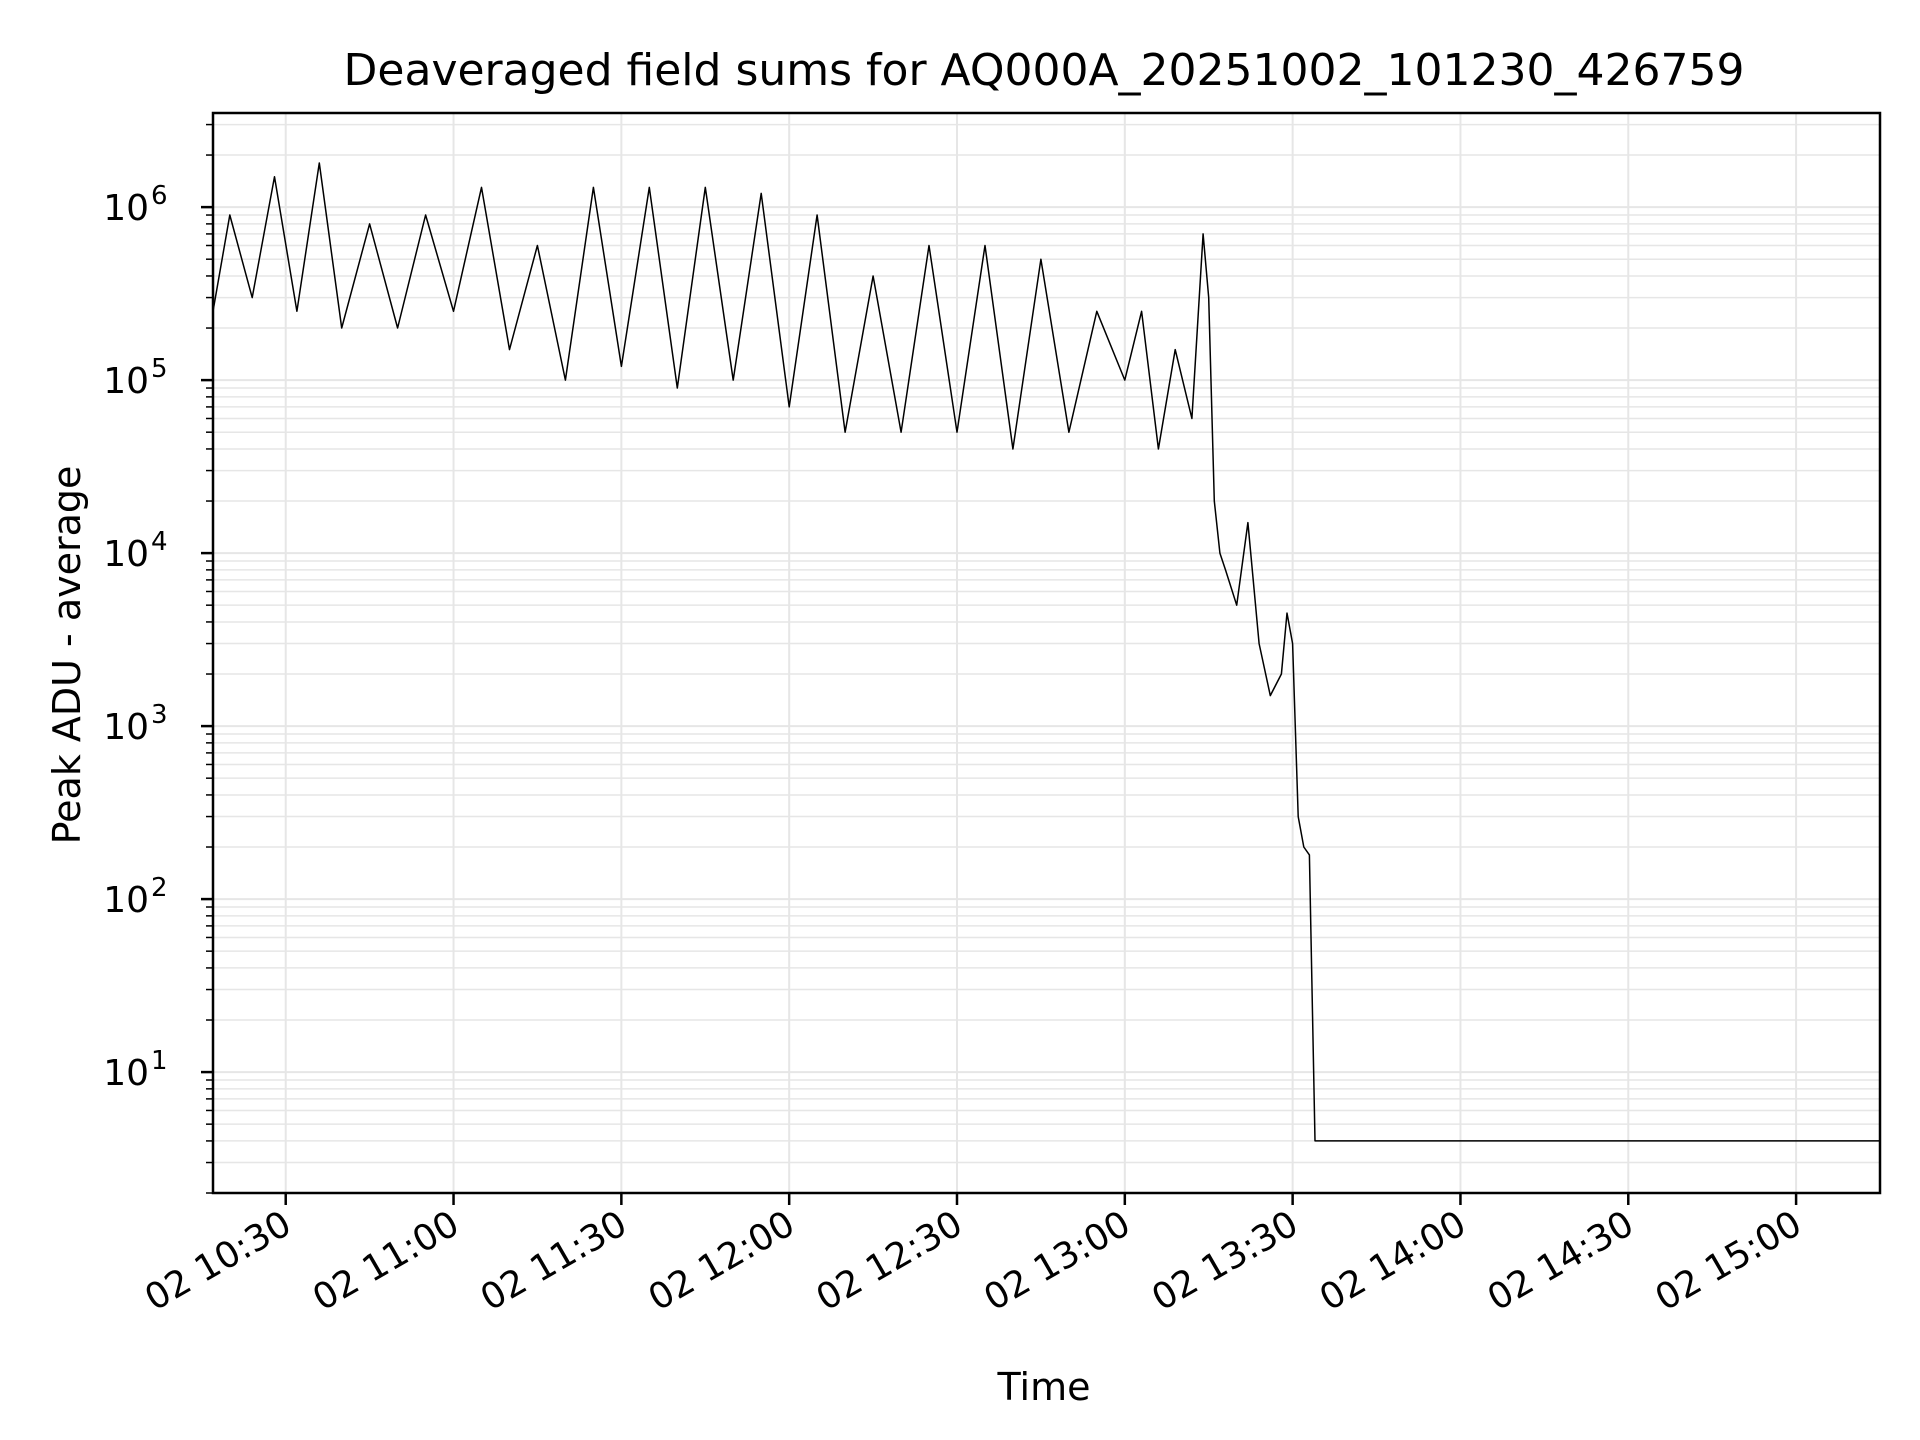 The width and height of the screenshot is (1920, 1440). I want to click on y-tick-exponent: 3, so click(159, 715).